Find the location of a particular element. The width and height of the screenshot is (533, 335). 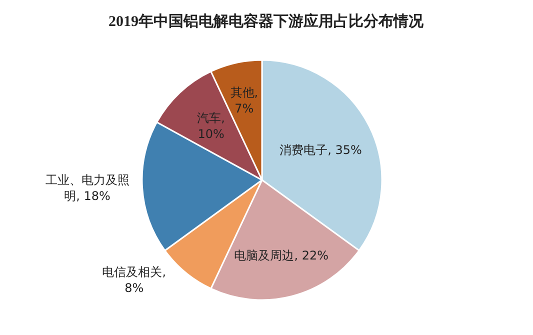

slice-label: 工业、电力及照明, 18% is located at coordinates (87, 188).